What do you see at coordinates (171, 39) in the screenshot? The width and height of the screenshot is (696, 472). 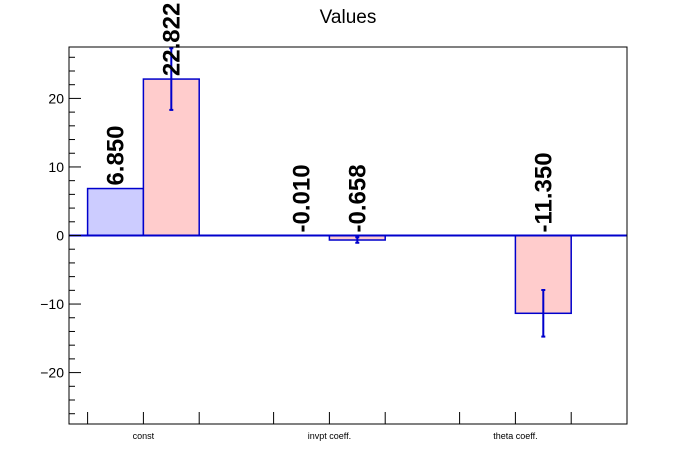 I see `value-label: 22.822` at bounding box center [171, 39].